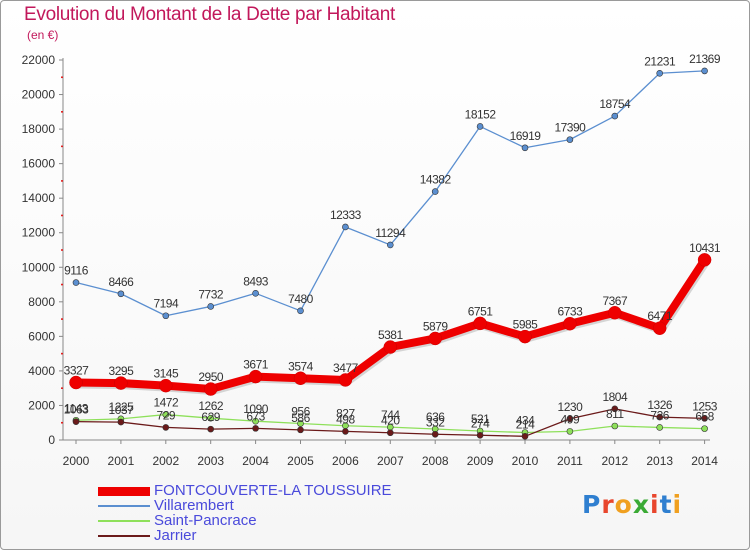  I want to click on y-tick-label: 4000, so click(41, 371).